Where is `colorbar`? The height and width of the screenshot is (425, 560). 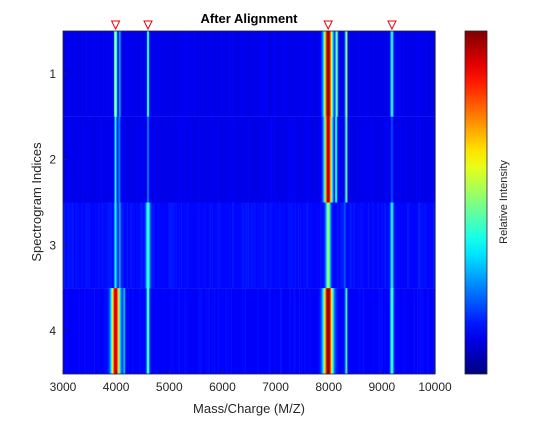
colorbar is located at coordinates (476, 202).